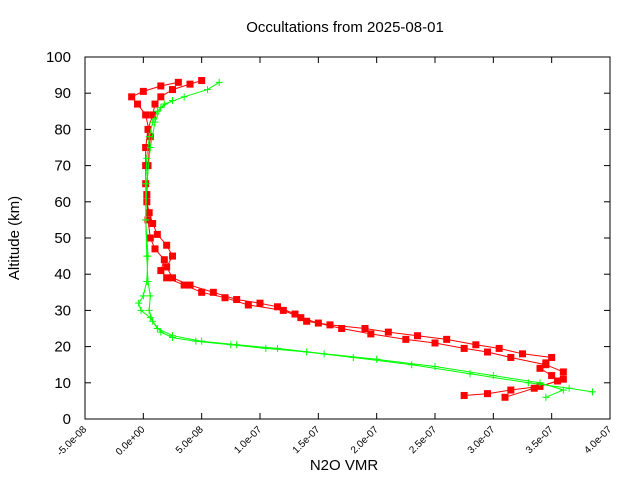  What do you see at coordinates (345, 27) in the screenshot?
I see `chart-title: Occultations from 2025-08-01` at bounding box center [345, 27].